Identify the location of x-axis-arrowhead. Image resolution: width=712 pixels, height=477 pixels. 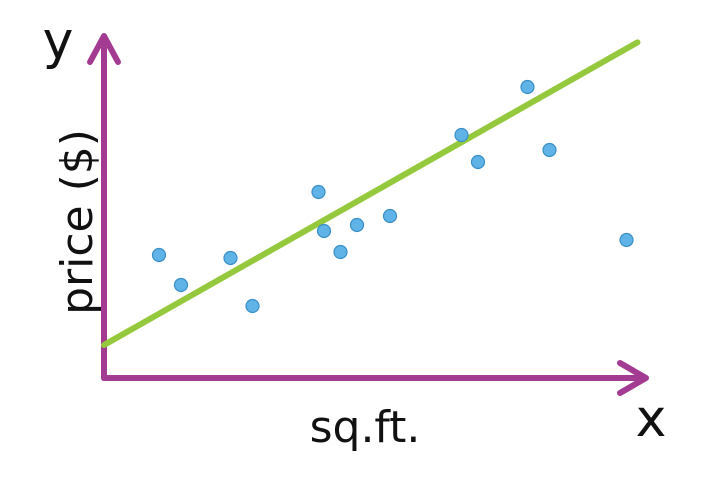
(633, 378).